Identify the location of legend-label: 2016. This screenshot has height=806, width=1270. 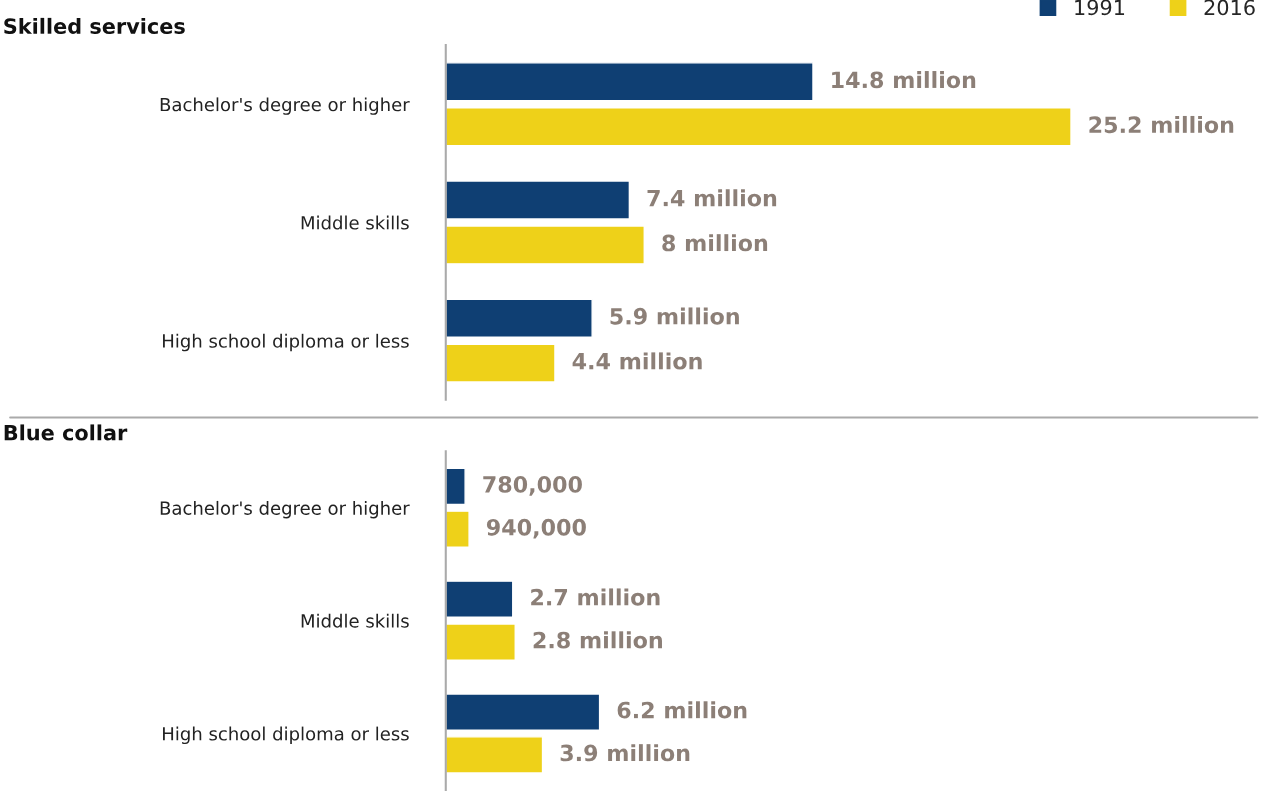
(1229, 8).